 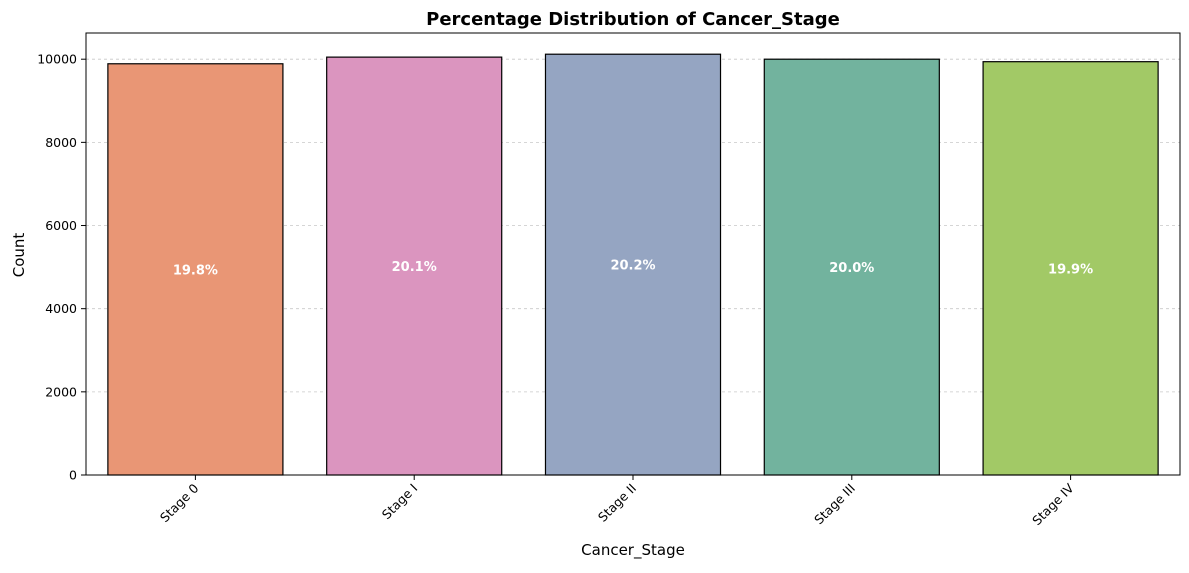 I want to click on bar-stage-iii, so click(x=851, y=267).